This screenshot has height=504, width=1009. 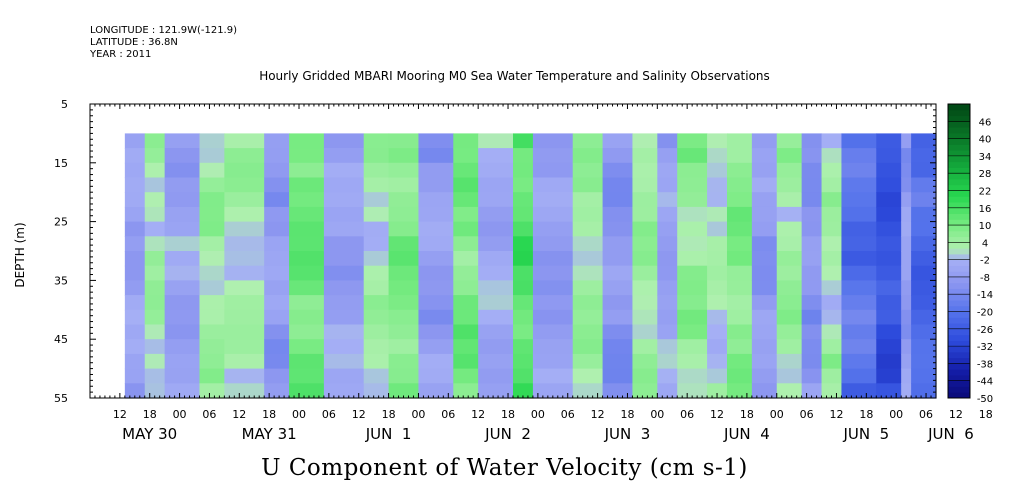 I want to click on x-hour-label: 12, so click(x=836, y=414).